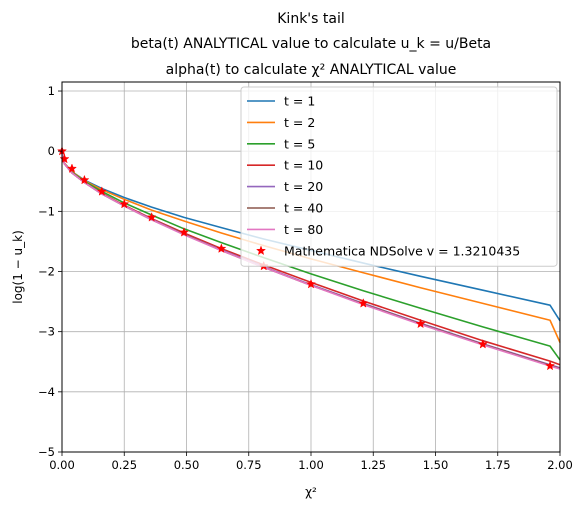 The height and width of the screenshot is (512, 585). I want to click on x-tick-label: 1.75, so click(498, 465).